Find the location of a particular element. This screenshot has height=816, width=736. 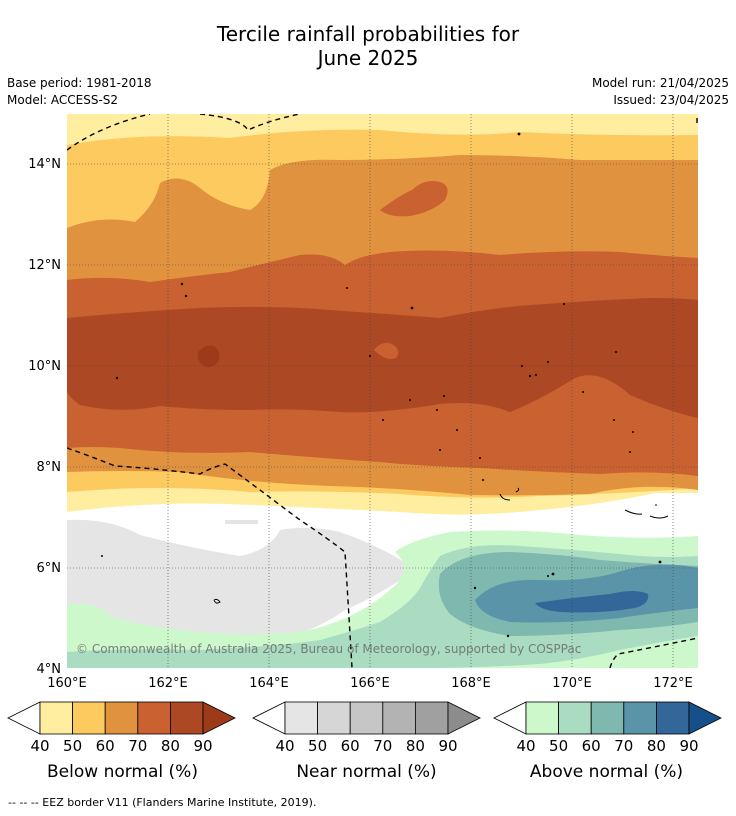

latitude-labels: 14°N 12°N 10°N 8°N 6°N 4°N is located at coordinates (44, 417).